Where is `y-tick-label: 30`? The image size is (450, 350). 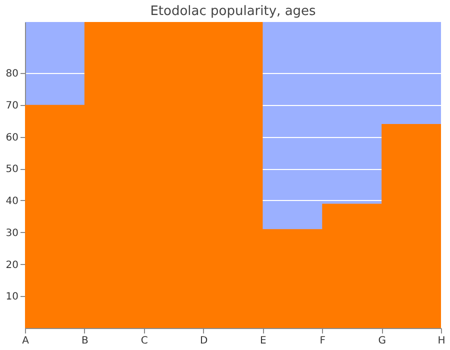 y-tick-label: 30 is located at coordinates (12, 233).